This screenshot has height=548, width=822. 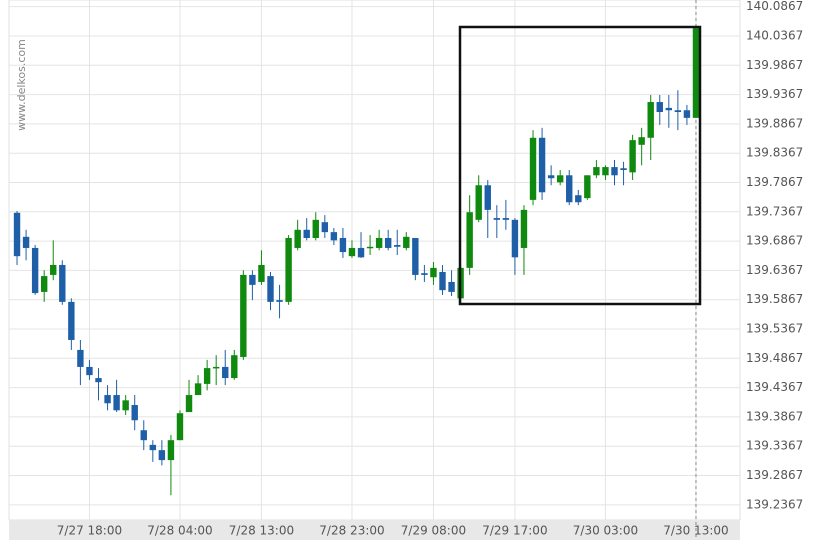 What do you see at coordinates (433, 531) in the screenshot?
I see `x-tick-label: 7/29 08:00` at bounding box center [433, 531].